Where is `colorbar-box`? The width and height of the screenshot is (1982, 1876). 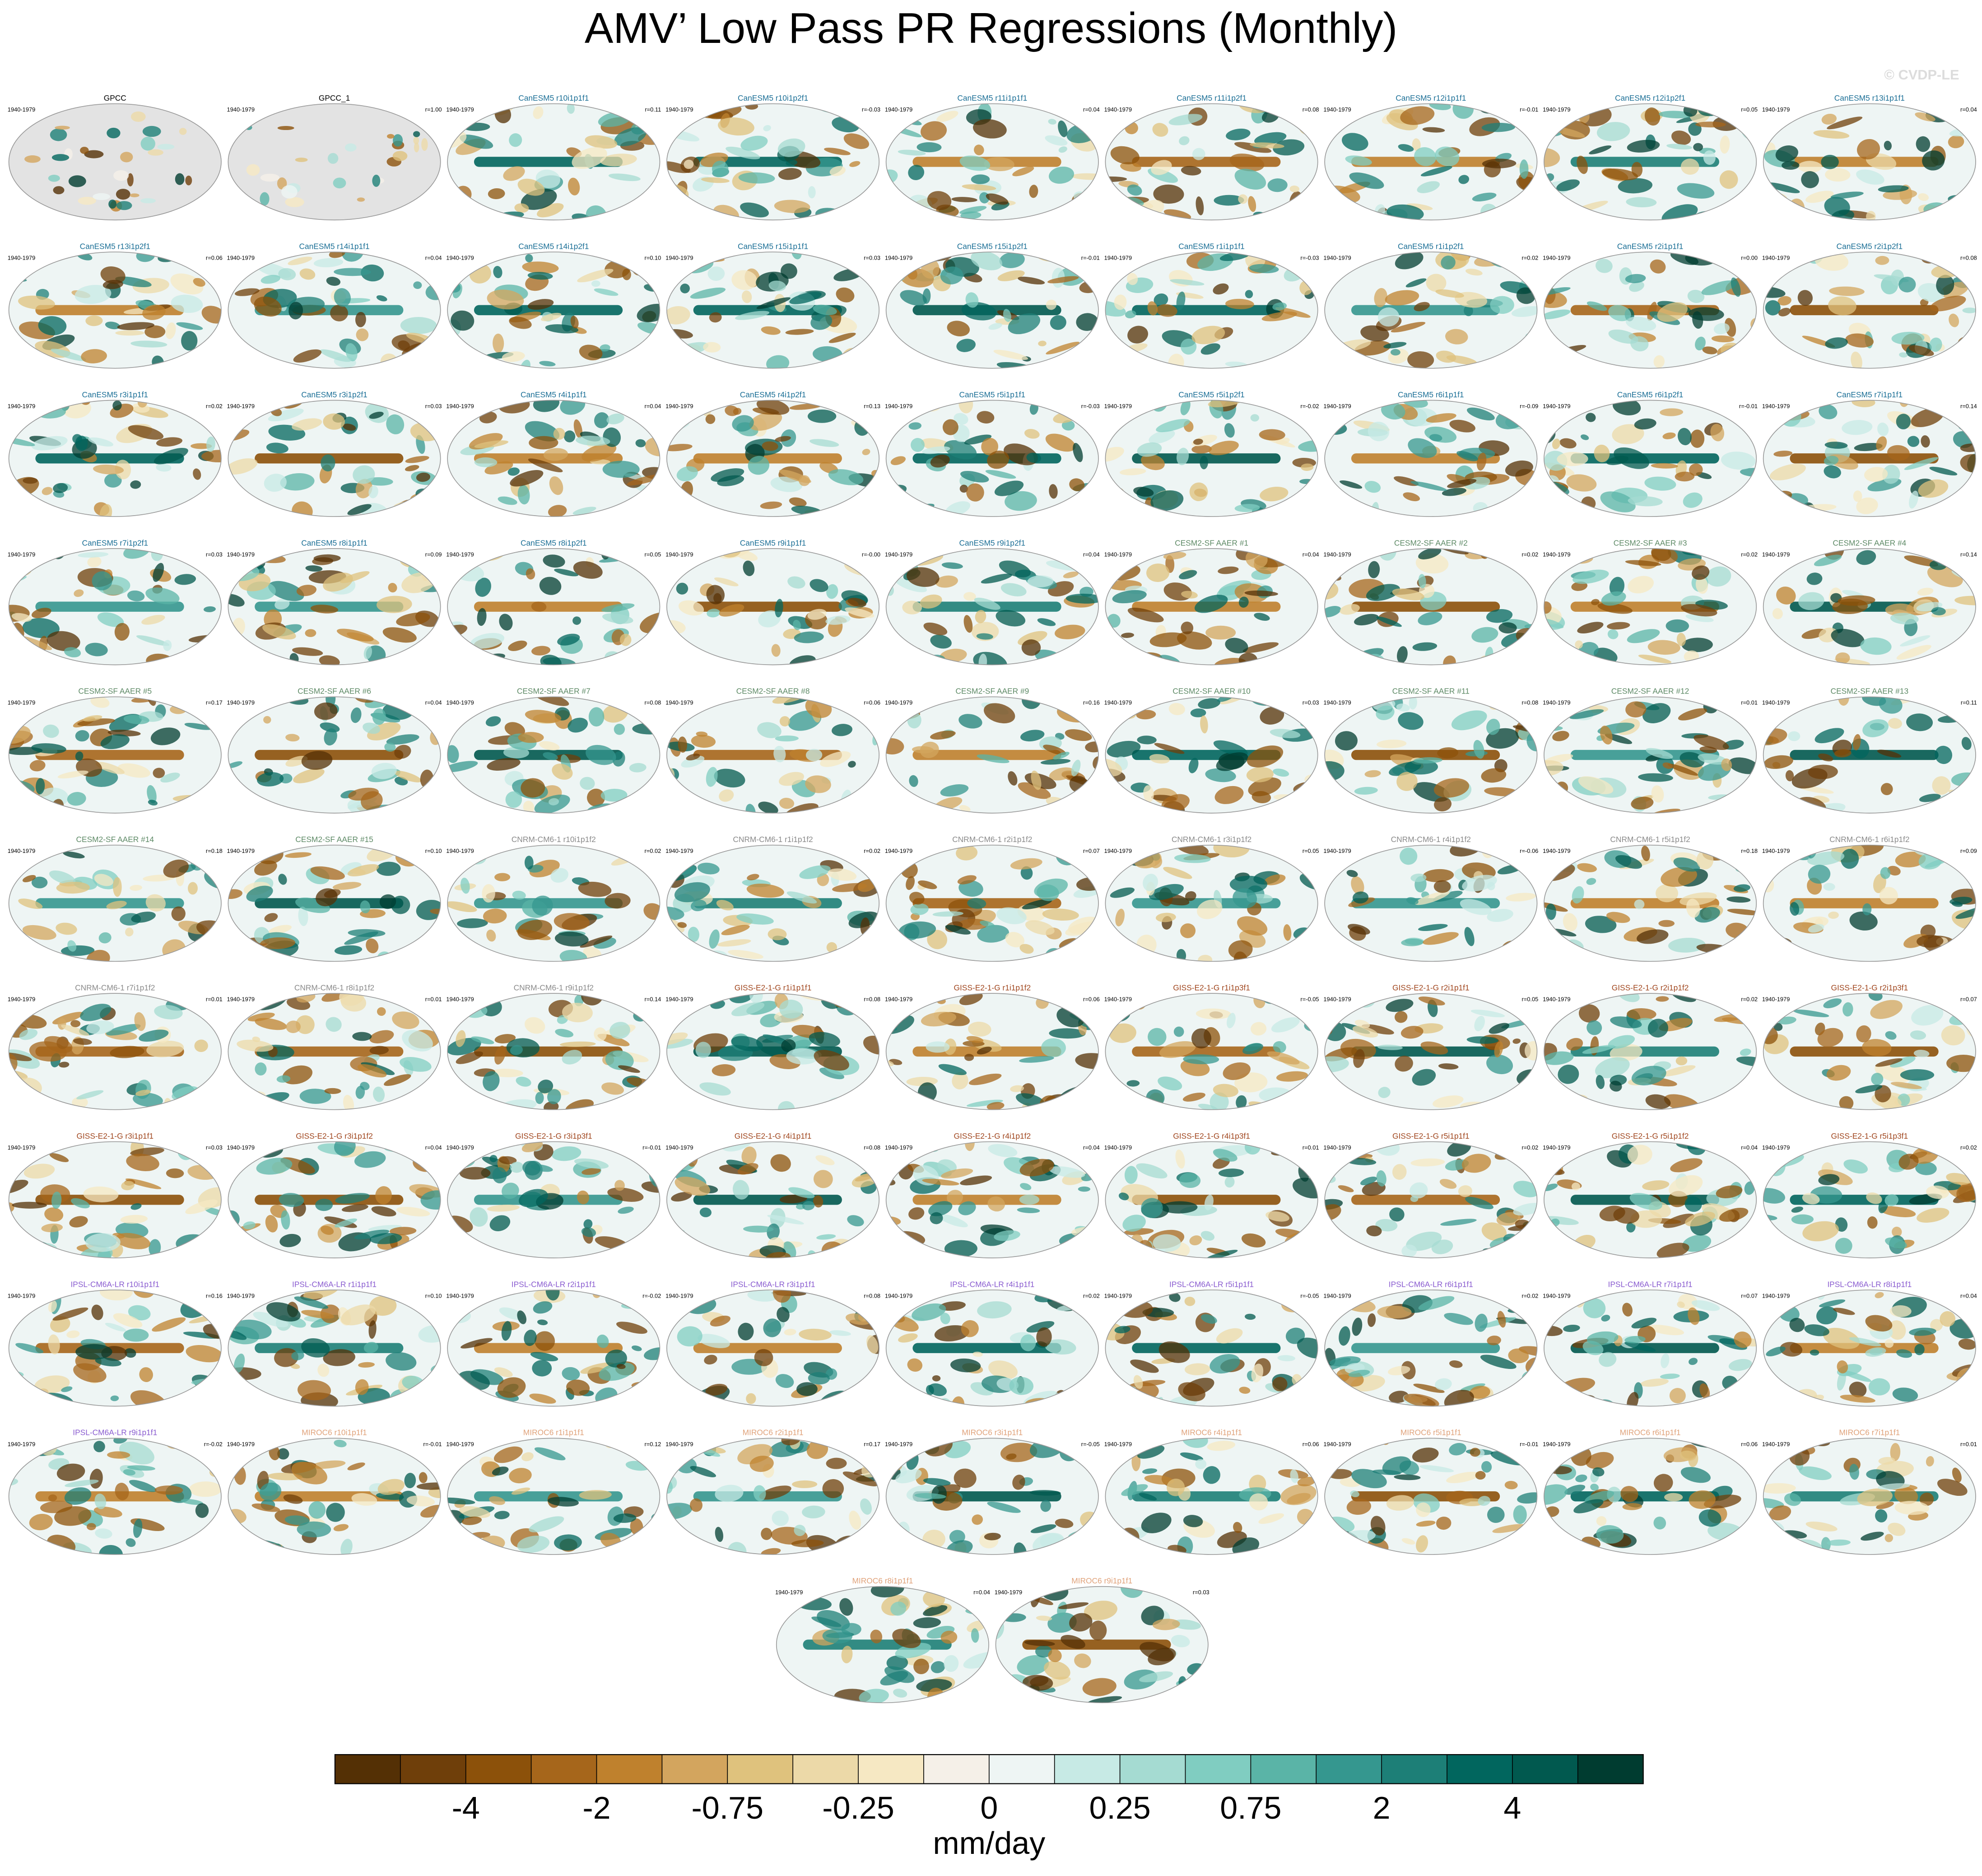 colorbar-box is located at coordinates (1022, 1769).